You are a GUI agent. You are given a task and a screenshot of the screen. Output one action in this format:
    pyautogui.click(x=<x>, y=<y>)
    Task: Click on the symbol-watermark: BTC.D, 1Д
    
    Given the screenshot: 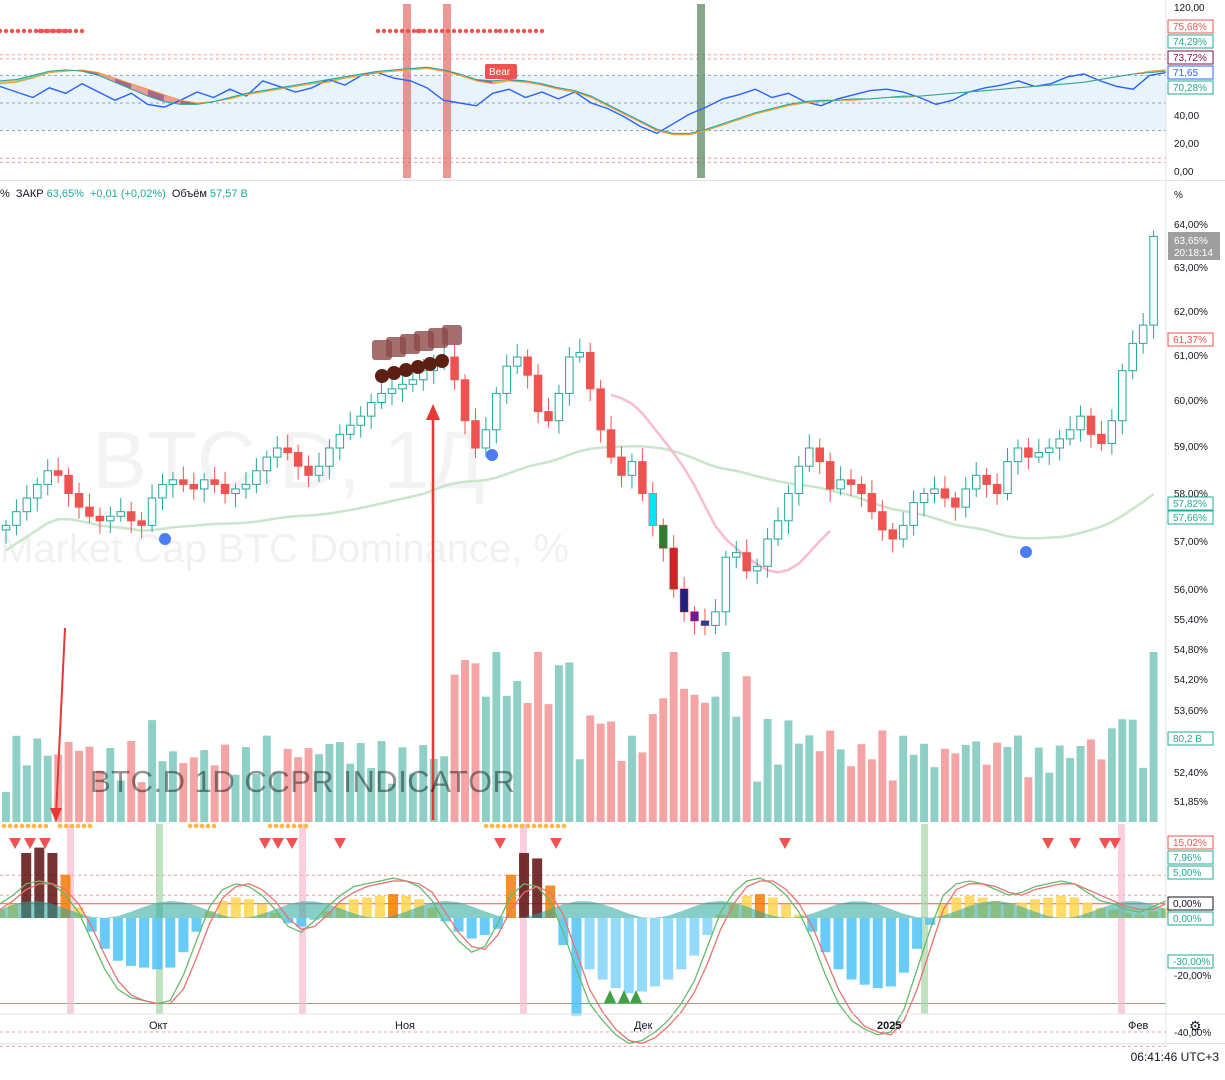 What is the action you would take?
    pyautogui.click(x=288, y=461)
    